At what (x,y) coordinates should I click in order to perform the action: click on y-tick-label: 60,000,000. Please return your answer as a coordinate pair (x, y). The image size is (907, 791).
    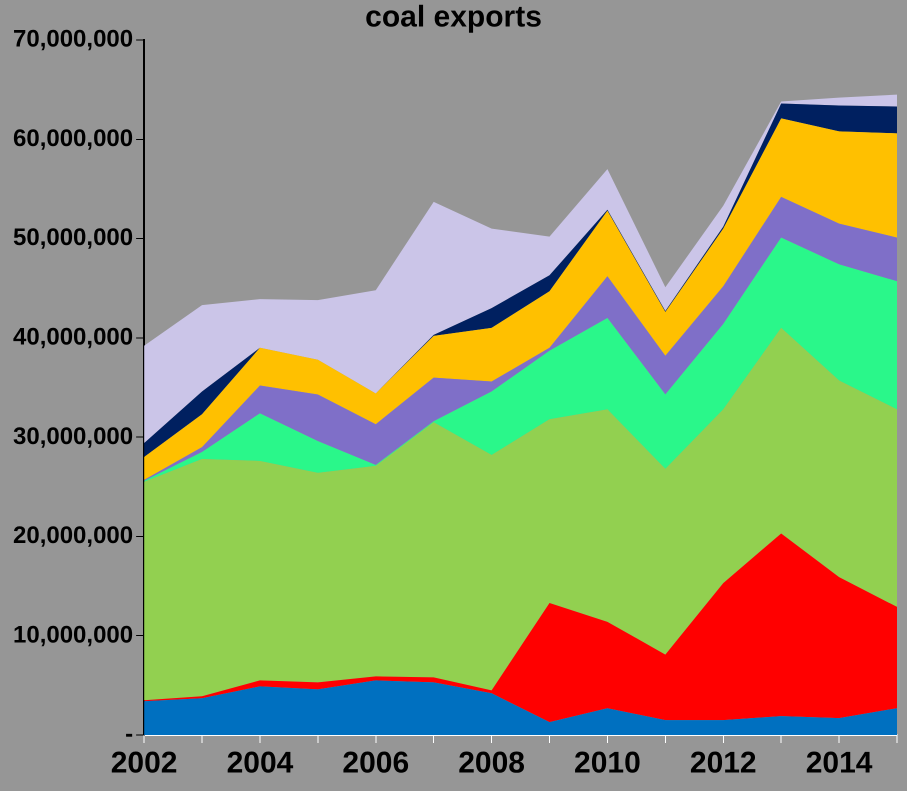
    Looking at the image, I should click on (73, 138).